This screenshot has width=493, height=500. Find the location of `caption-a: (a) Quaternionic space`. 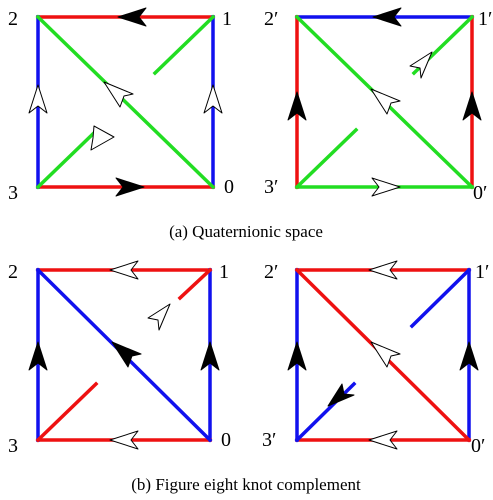

caption-a: (a) Quaternionic space is located at coordinates (246, 231).